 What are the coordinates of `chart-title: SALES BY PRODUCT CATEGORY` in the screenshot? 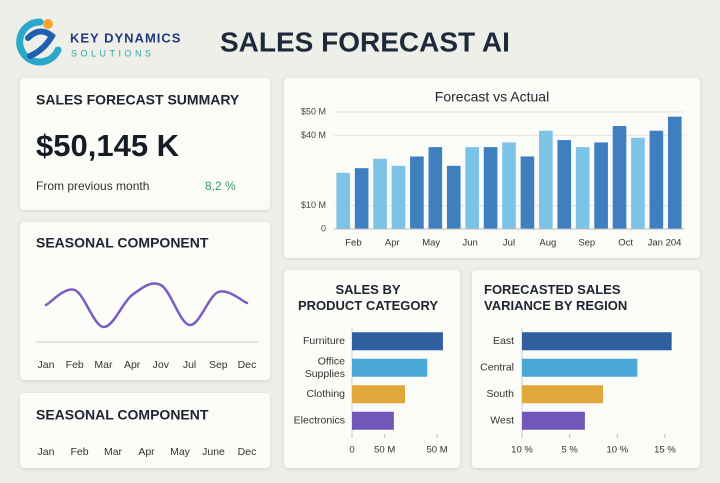 It's located at (368, 298).